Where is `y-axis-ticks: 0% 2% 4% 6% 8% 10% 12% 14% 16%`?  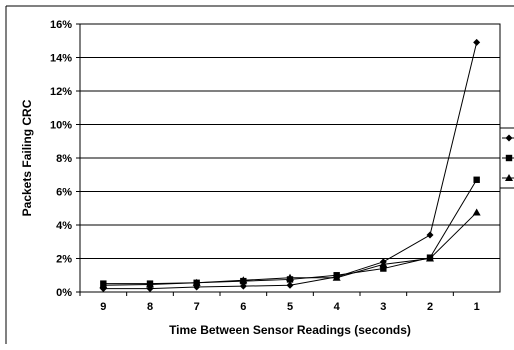 y-axis-ticks: 0% 2% 4% 6% 8% 10% 12% 14% 16% is located at coordinates (65, 159).